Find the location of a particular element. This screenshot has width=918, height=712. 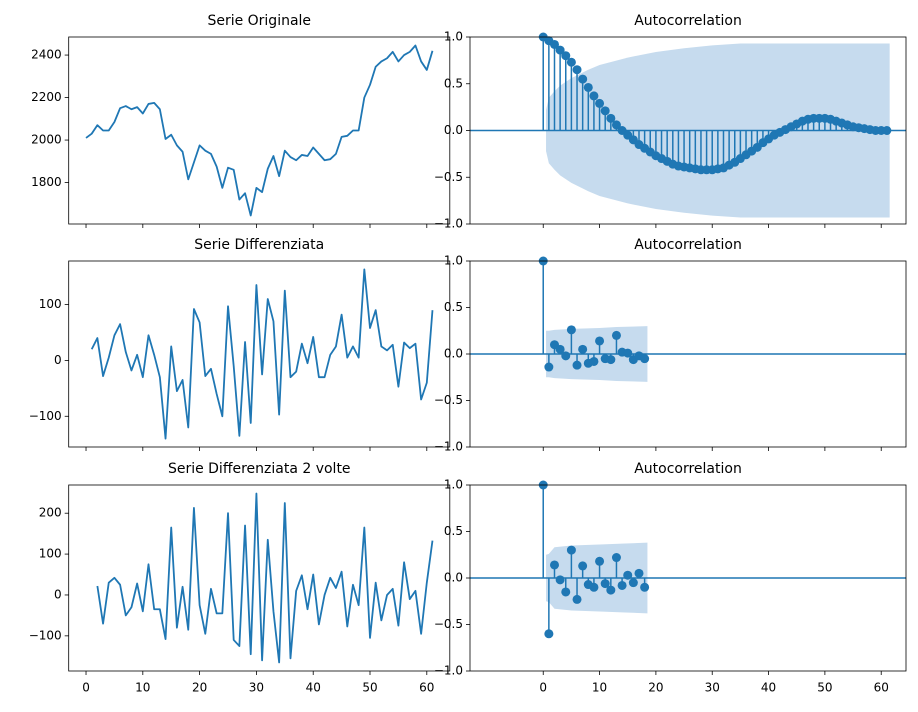

subplot-title: Serie Differenziata is located at coordinates (259, 245).